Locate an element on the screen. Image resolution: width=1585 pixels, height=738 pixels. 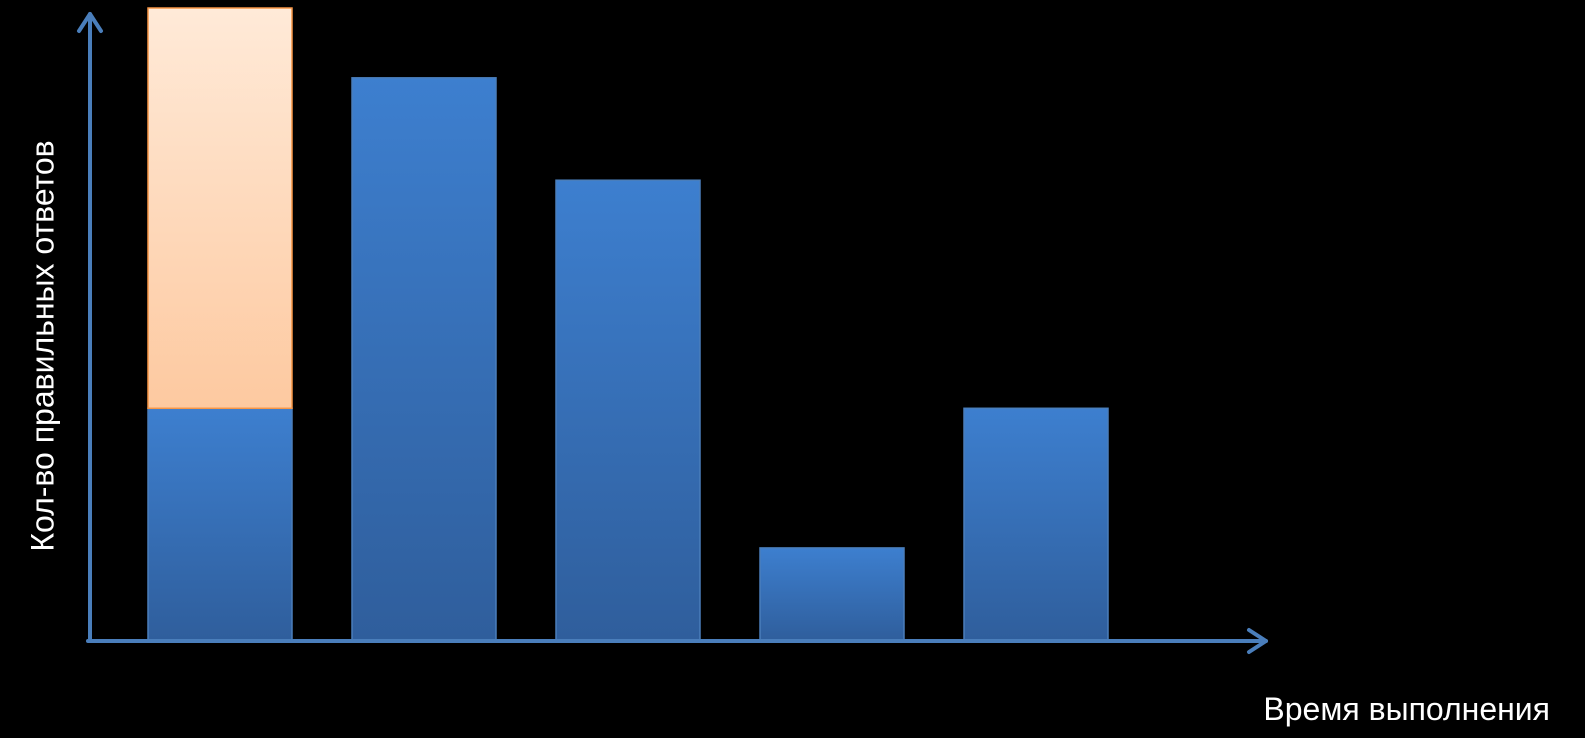
y-axis-arrow-icon is located at coordinates (90, 22).